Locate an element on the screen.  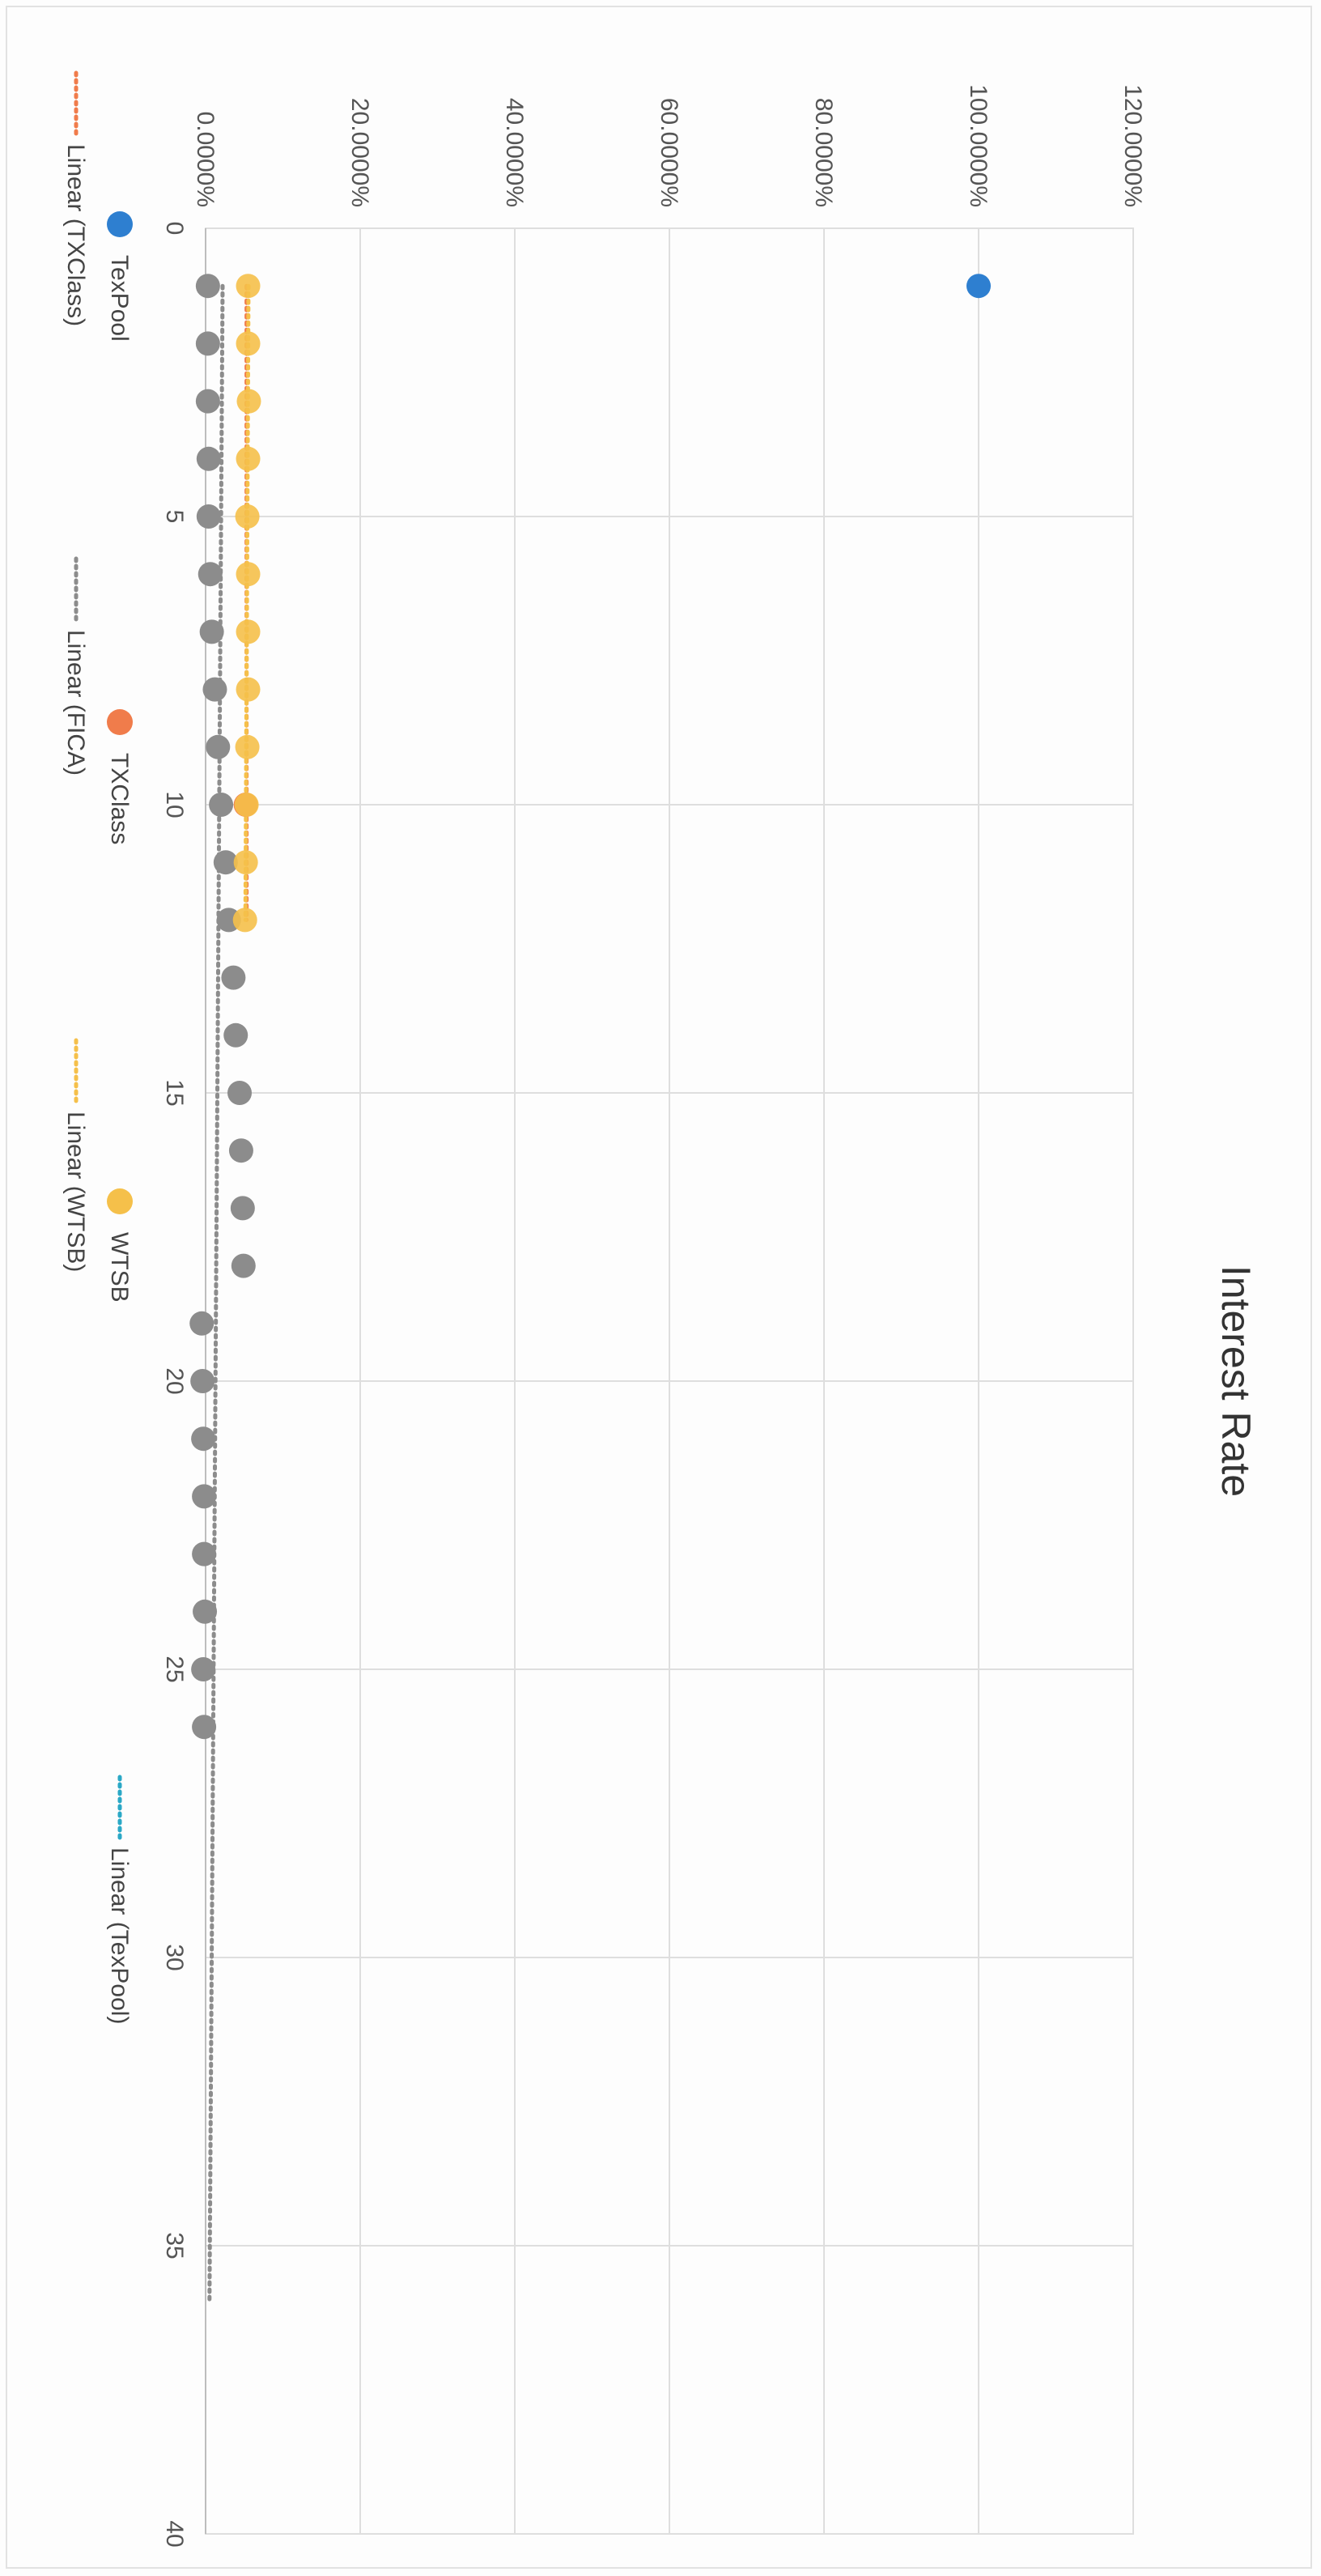
legend-label: Linear (WTSB) is located at coordinates (76, 1192).